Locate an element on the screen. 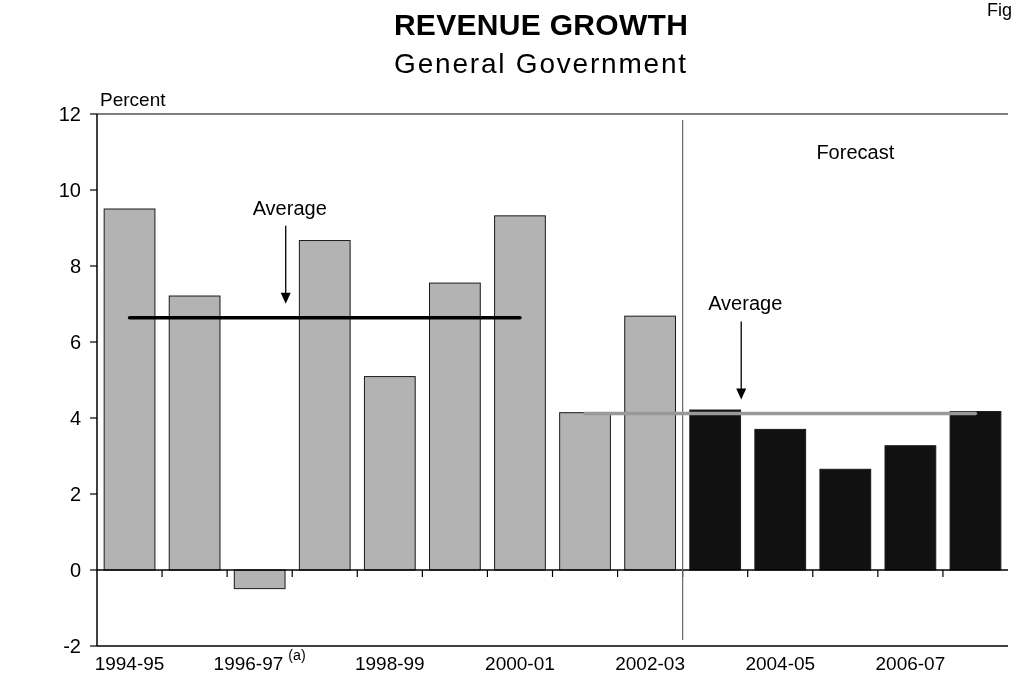  y-tick-label: -2 is located at coordinates (72, 646).